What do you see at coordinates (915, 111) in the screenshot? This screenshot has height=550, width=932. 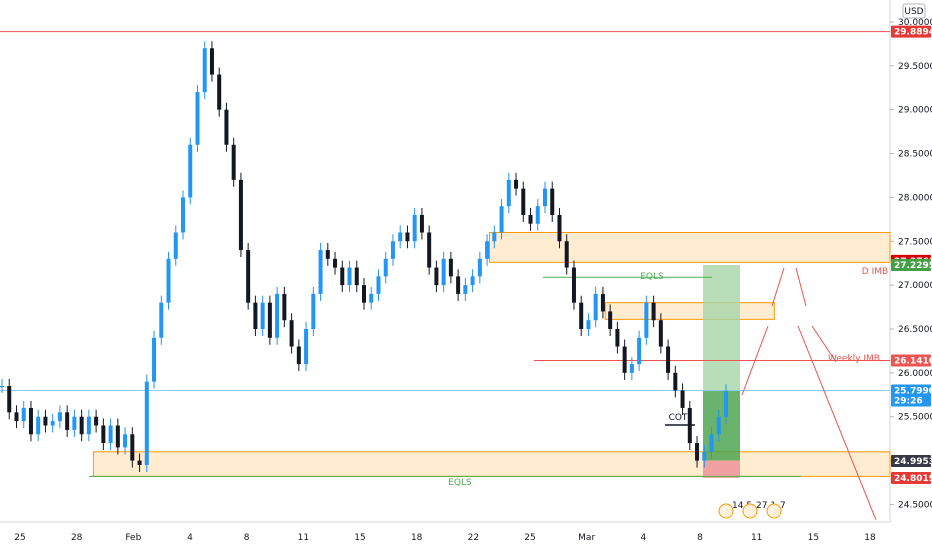 I see `y-tick-label: 29.00000` at bounding box center [915, 111].